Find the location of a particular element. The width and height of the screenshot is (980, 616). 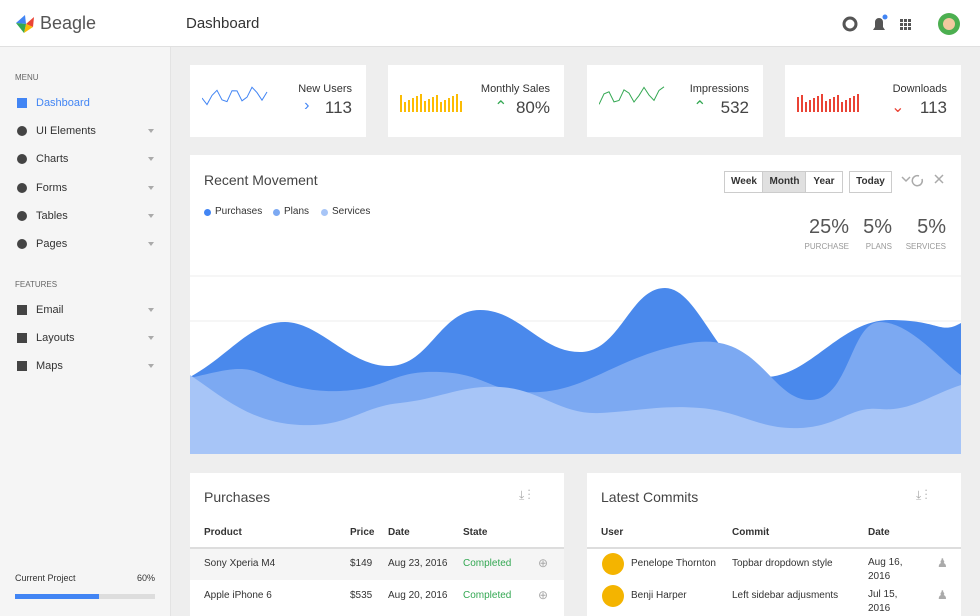

range-button: Week is located at coordinates (744, 182).